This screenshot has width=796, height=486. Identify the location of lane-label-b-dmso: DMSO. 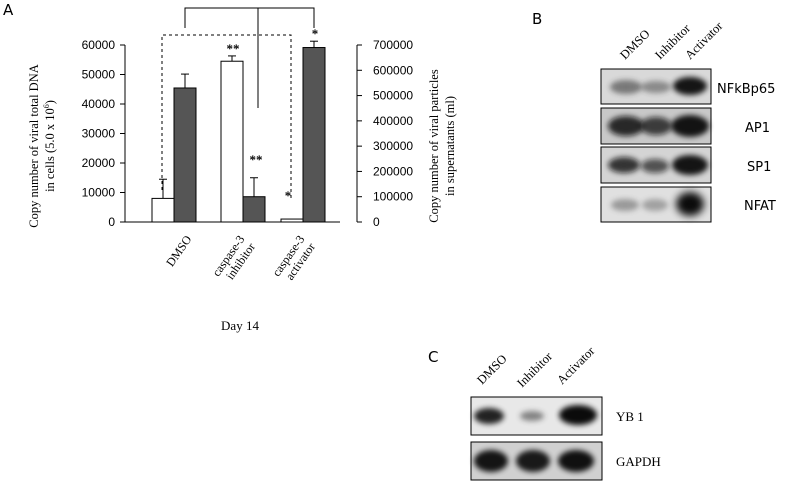
(634, 44).